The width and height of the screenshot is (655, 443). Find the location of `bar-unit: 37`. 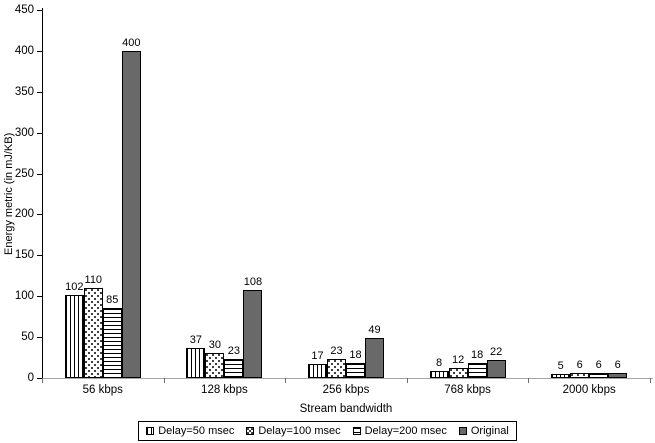

bar-unit: 37 is located at coordinates (196, 194).